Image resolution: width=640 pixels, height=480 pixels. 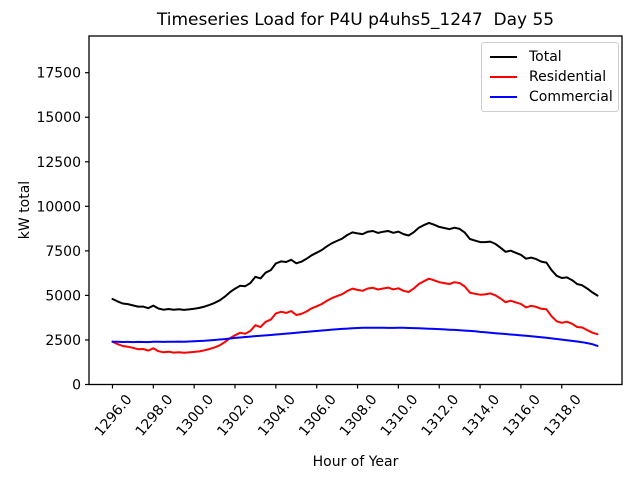 I want to click on series-line-commercial, so click(x=355, y=336).